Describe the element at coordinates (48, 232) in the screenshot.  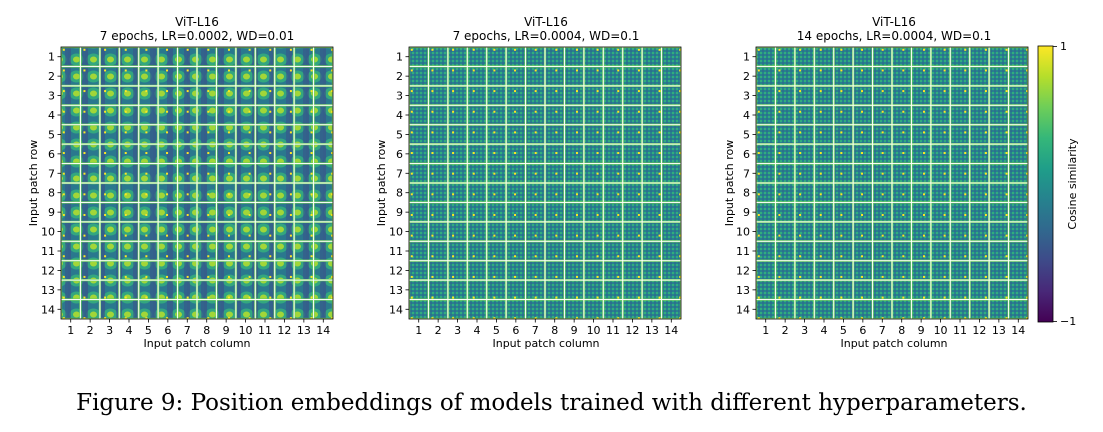
I see `row-tick-label: 10` at that location.